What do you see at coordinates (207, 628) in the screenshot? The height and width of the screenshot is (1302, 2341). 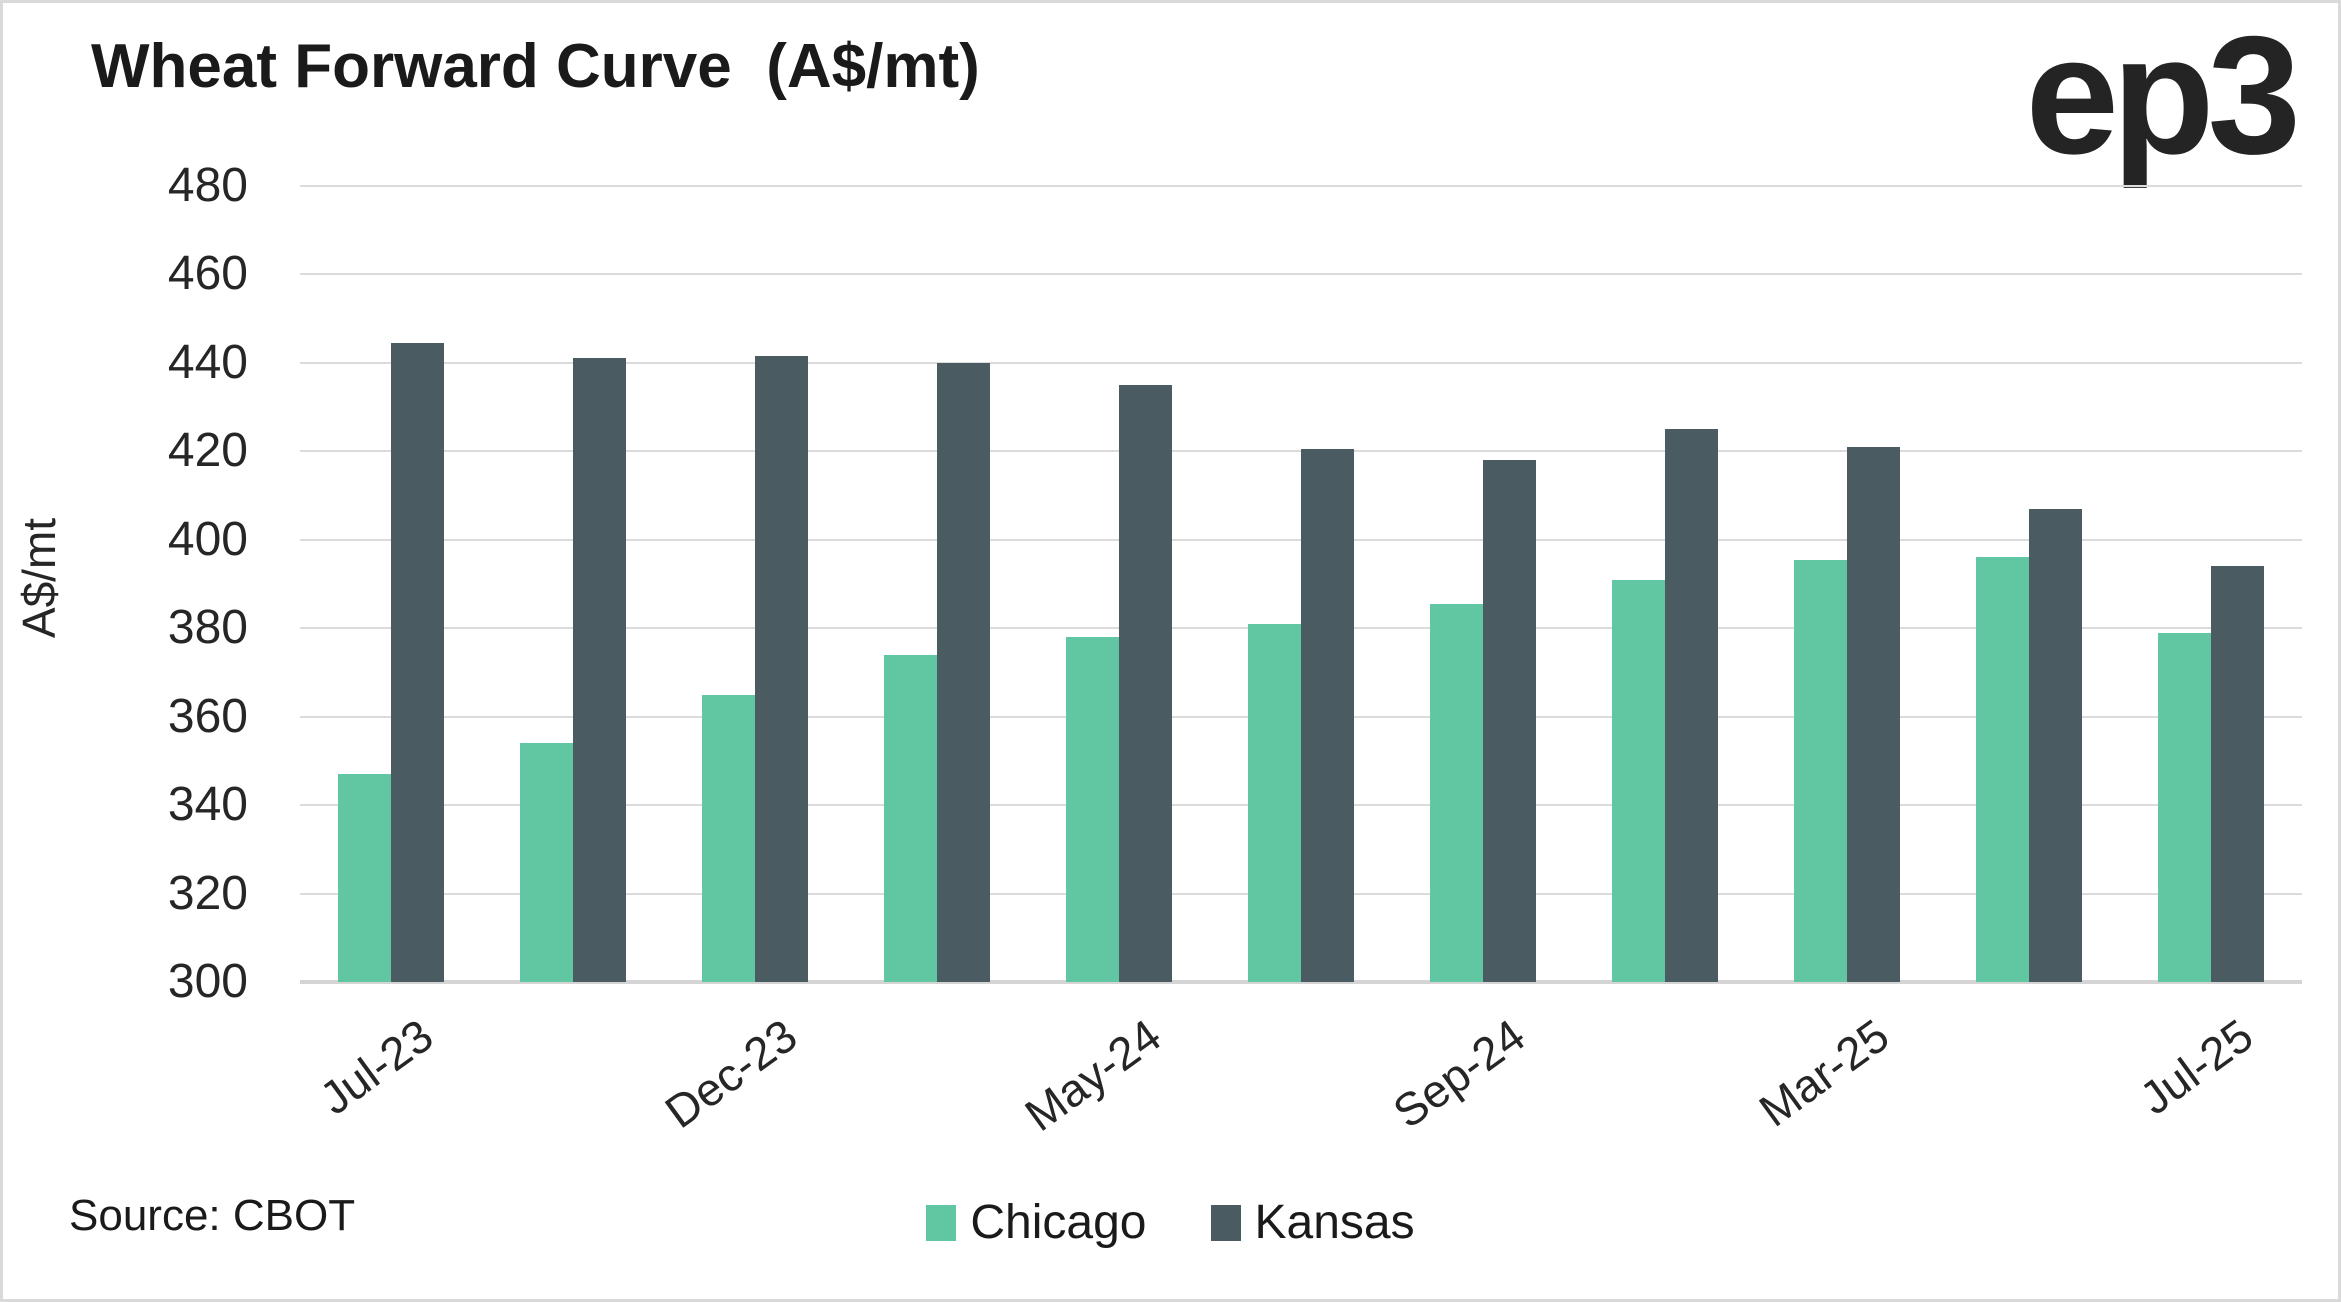 I see `y-tick-label: 380` at bounding box center [207, 628].